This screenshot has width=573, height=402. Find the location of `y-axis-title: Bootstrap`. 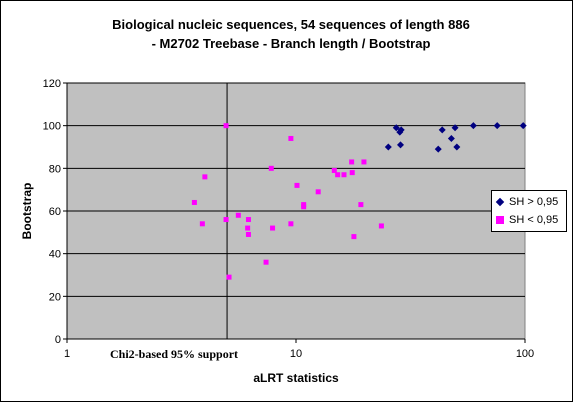

y-axis-title: Bootstrap is located at coordinates (27, 211).